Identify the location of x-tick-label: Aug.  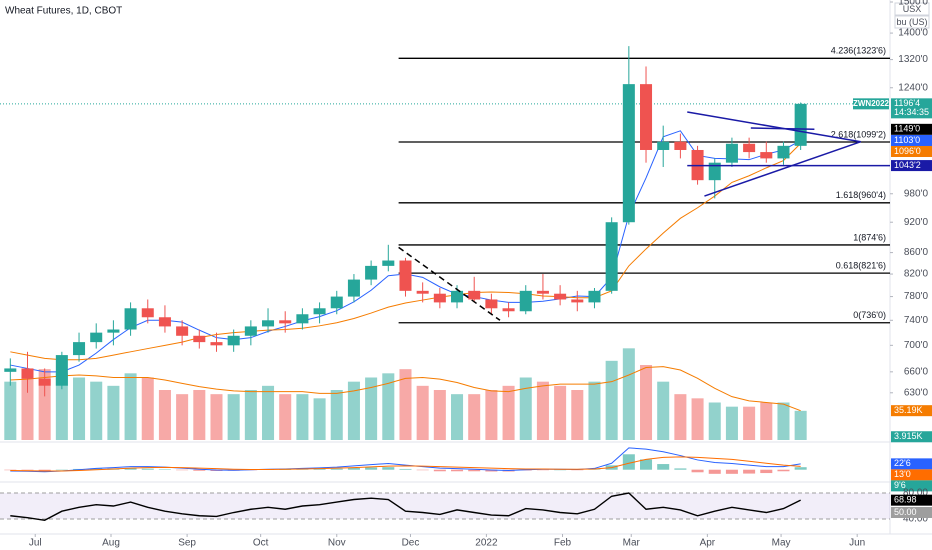
(111, 543).